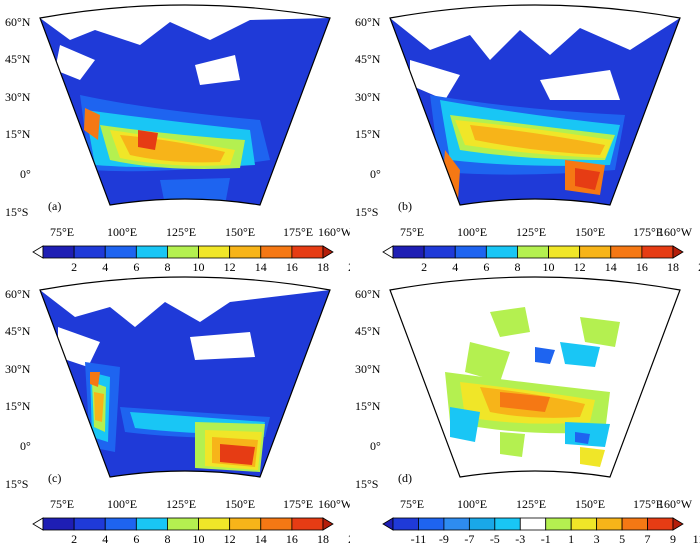  What do you see at coordinates (549, 266) in the screenshot?
I see `colorbar-tick-label: 10` at bounding box center [549, 266].